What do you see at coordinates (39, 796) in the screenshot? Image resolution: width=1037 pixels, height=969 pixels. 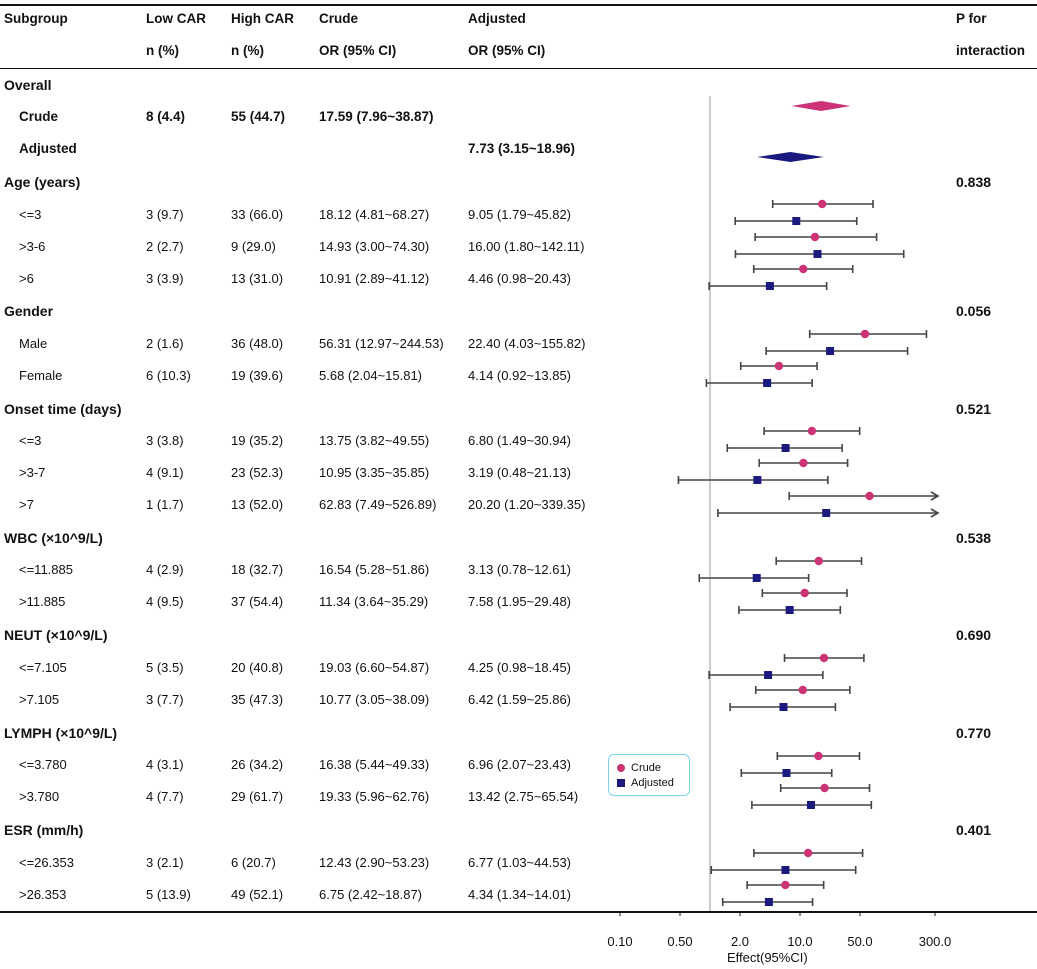 I see `row-label: >3.780` at bounding box center [39, 796].